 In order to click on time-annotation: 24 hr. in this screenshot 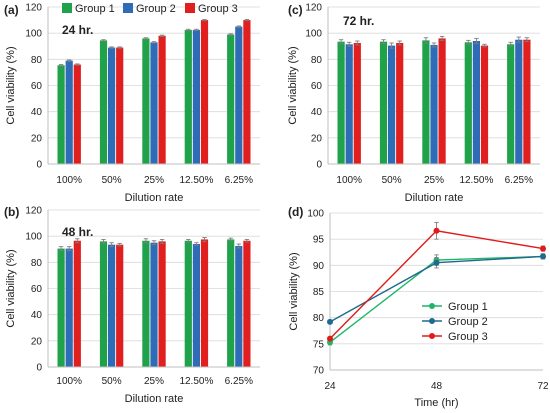, I will do `click(77, 30)`.